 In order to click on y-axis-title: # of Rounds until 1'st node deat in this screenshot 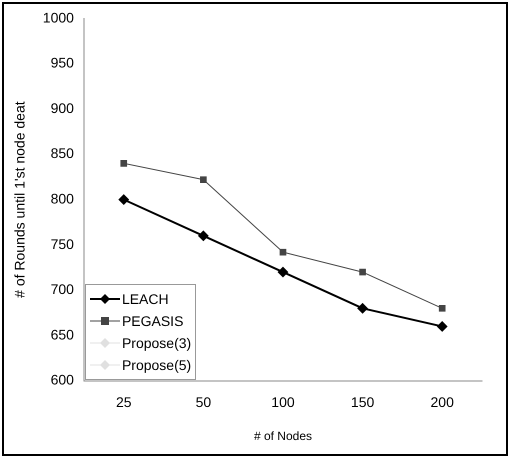, I will do `click(19, 199)`.